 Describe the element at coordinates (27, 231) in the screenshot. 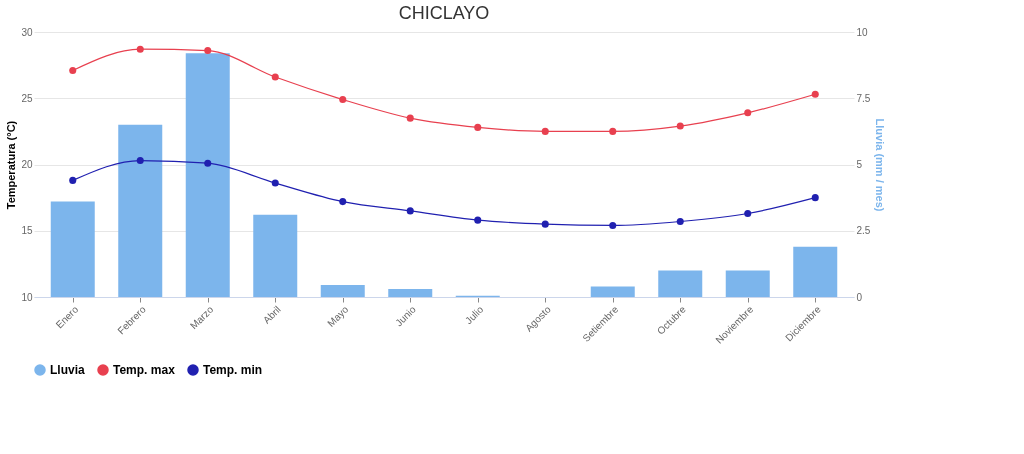

I see `y-tick-label: 15` at that location.